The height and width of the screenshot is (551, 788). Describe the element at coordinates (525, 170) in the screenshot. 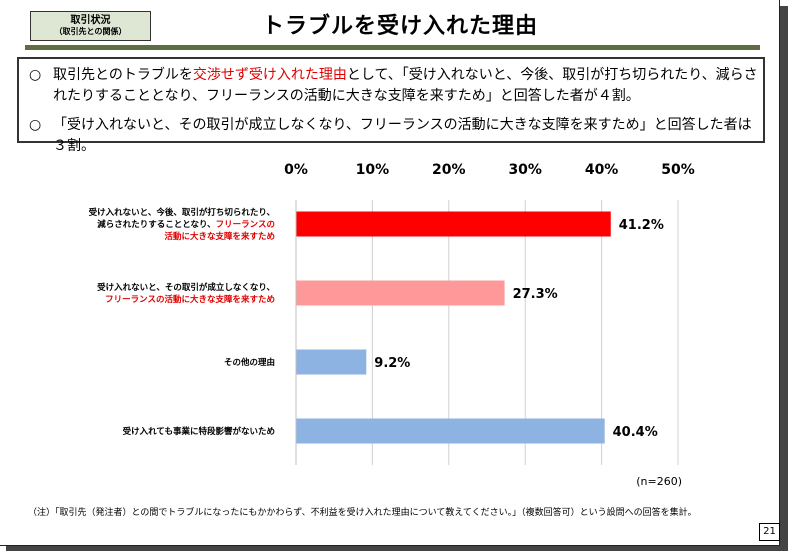

I see `x-tick-label: 30%` at that location.